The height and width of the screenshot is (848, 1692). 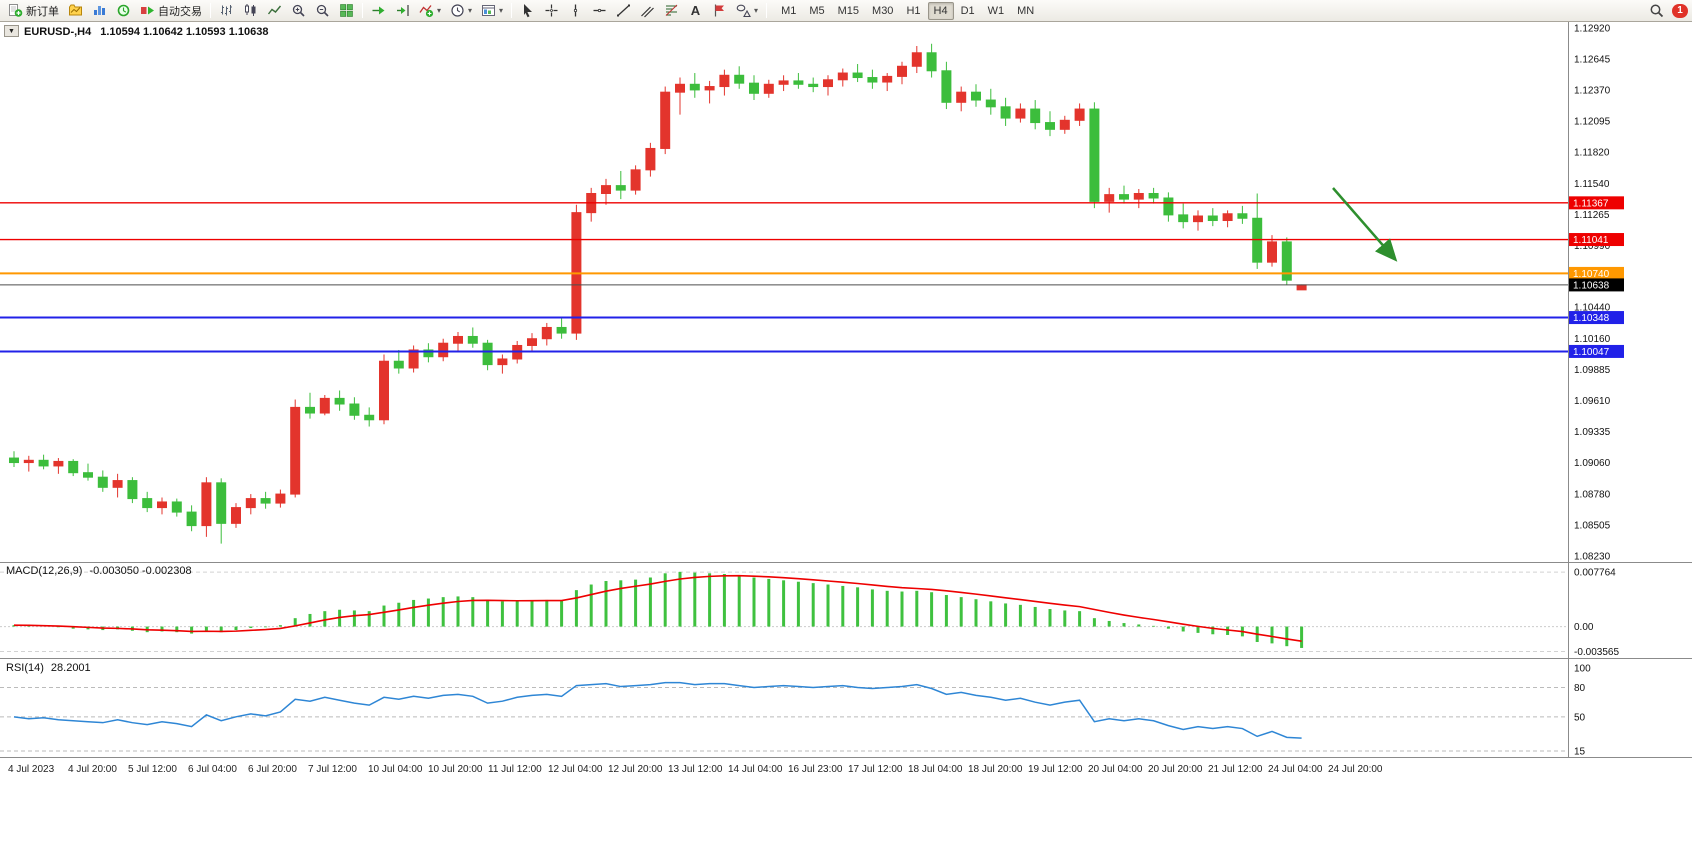 What do you see at coordinates (695, 11) in the screenshot?
I see `text-tool-button: A` at bounding box center [695, 11].